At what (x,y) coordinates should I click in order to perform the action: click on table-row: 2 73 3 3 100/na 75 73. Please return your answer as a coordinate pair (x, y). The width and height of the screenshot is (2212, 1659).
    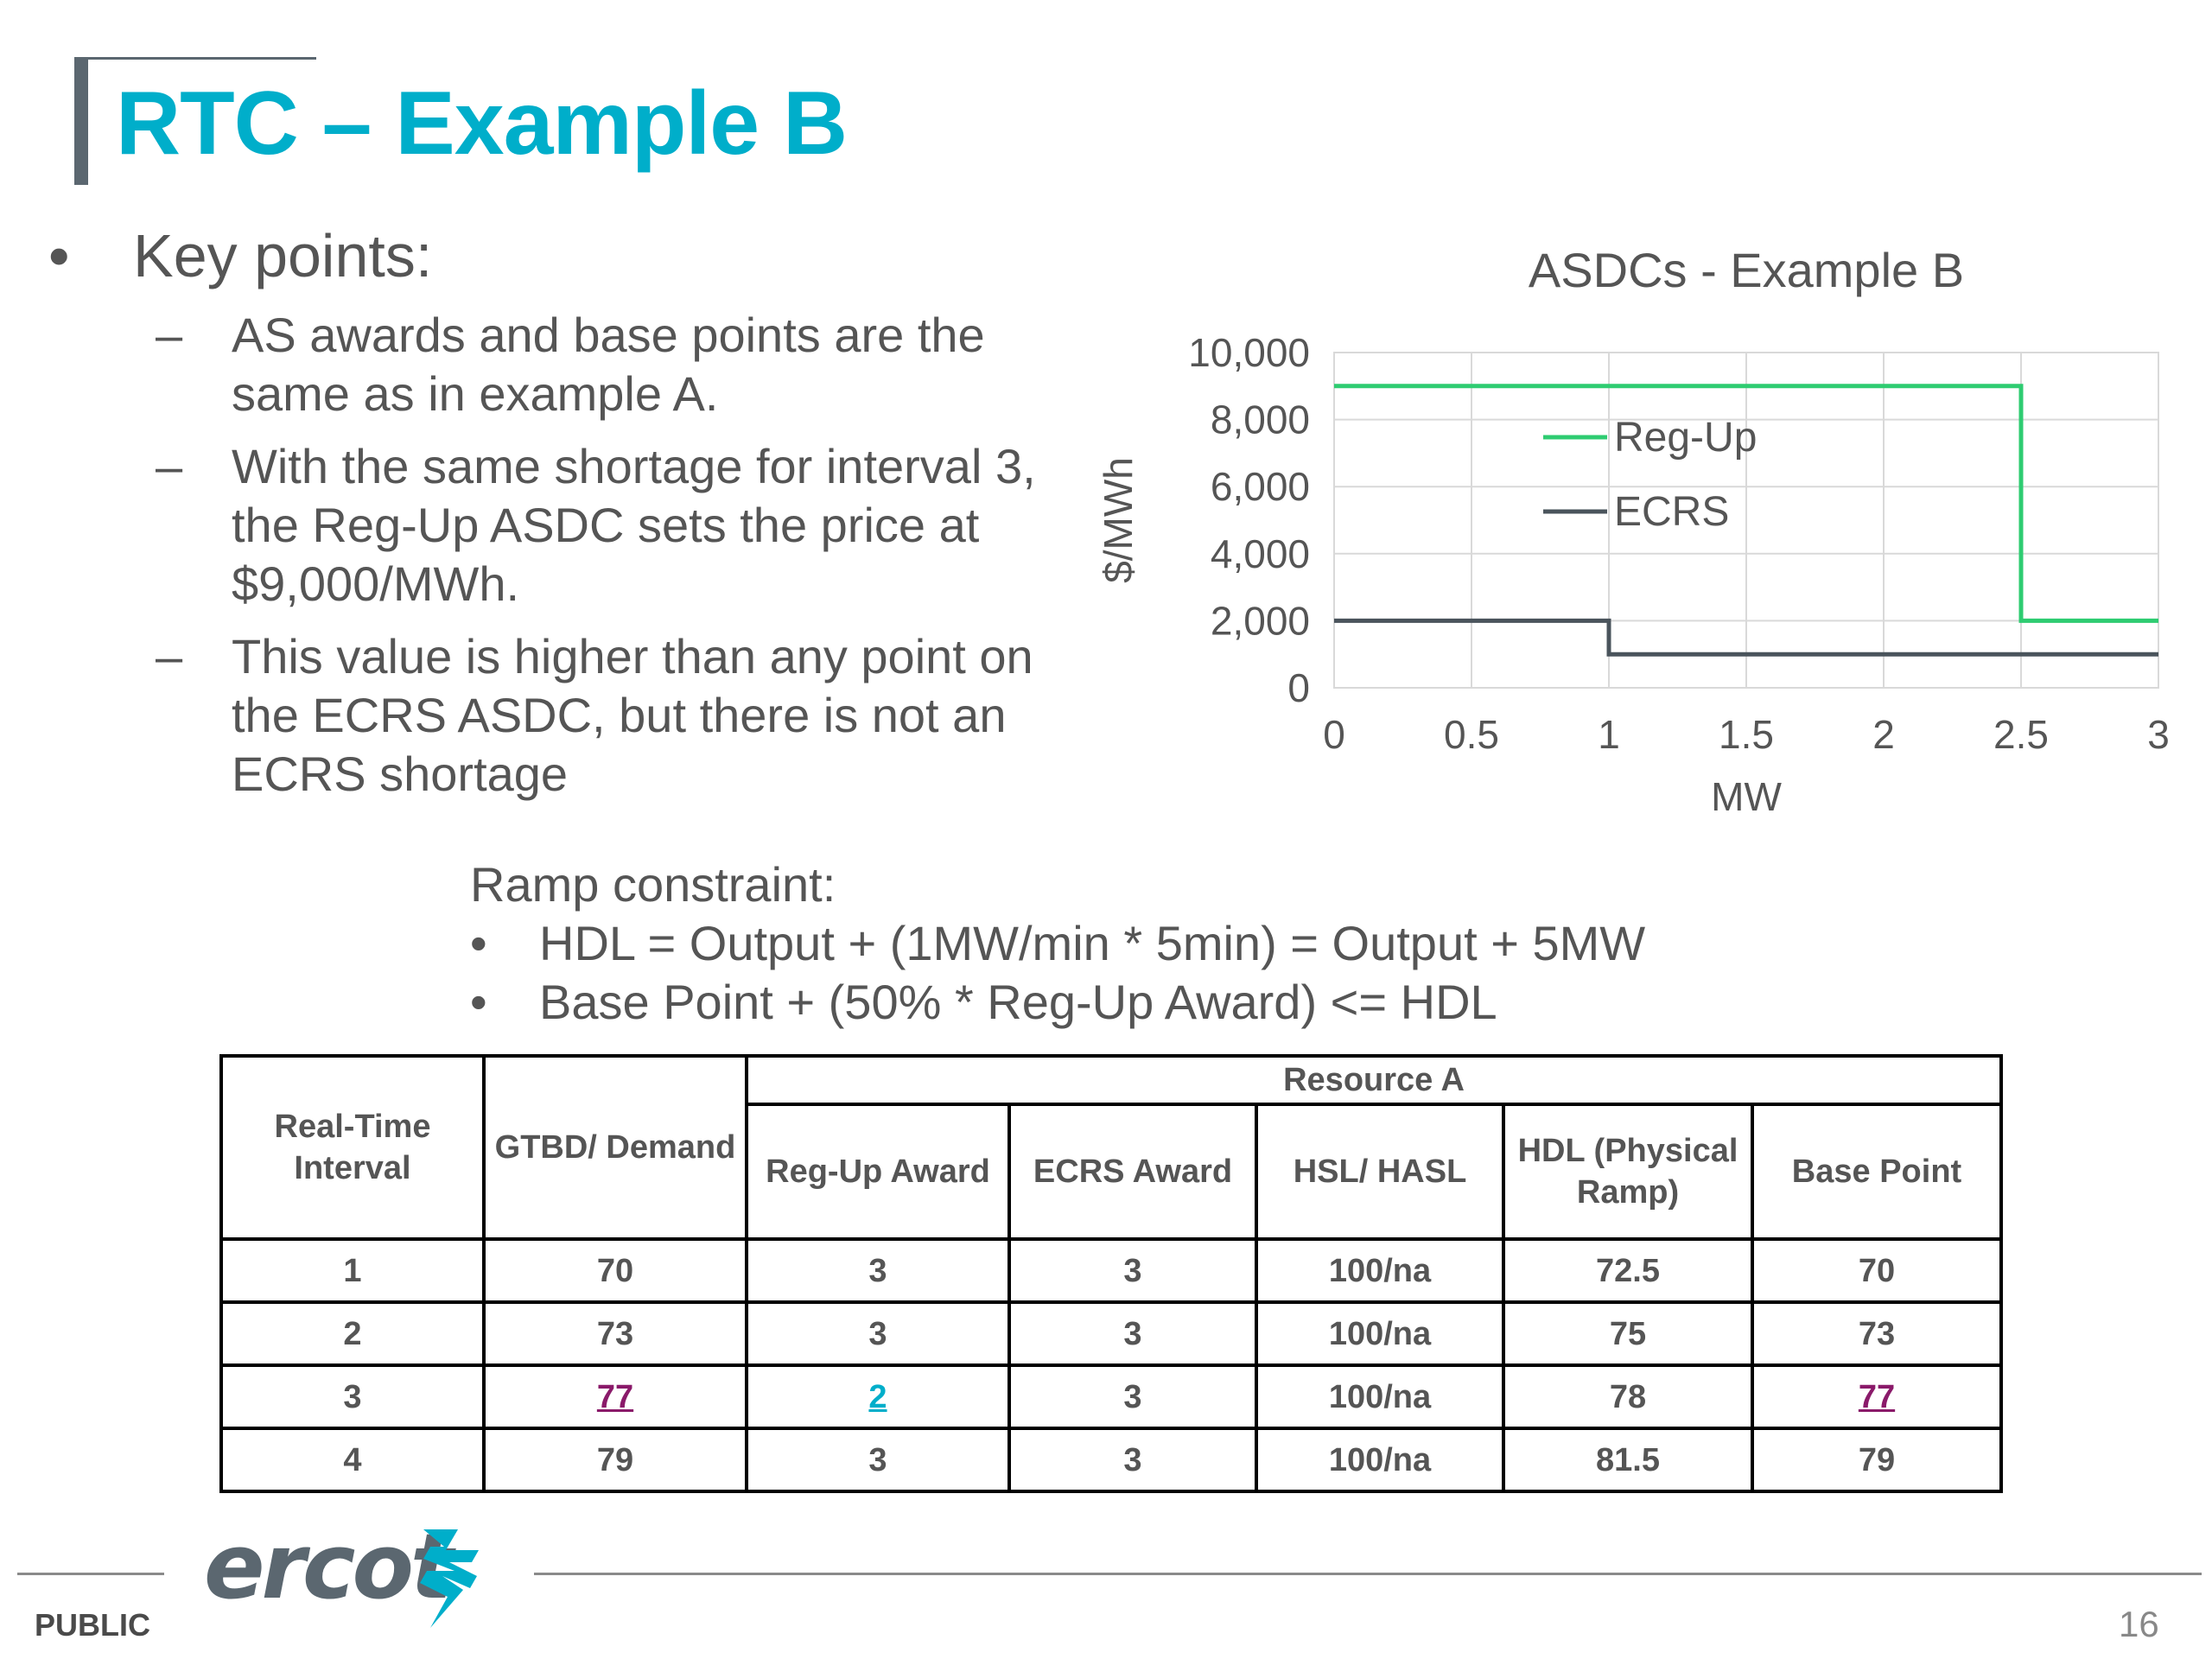
    Looking at the image, I should click on (1111, 1333).